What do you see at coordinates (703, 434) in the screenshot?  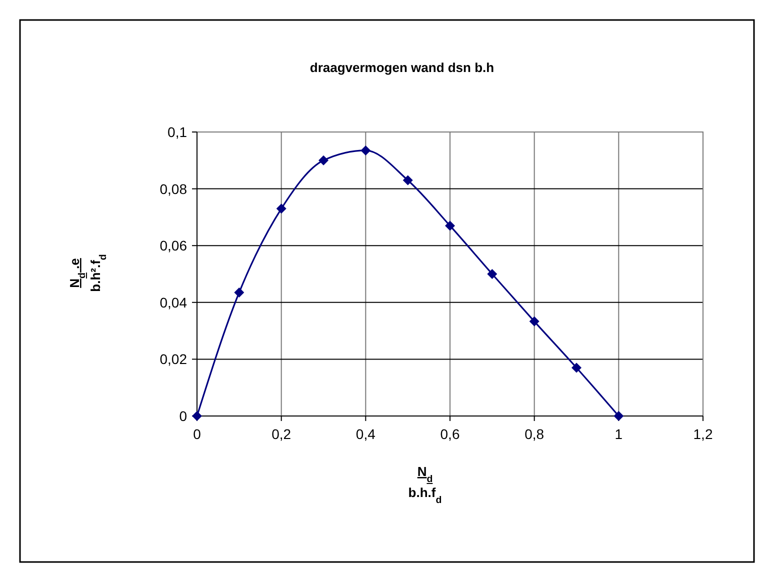 I see `x-tick-label: 1,2` at bounding box center [703, 434].